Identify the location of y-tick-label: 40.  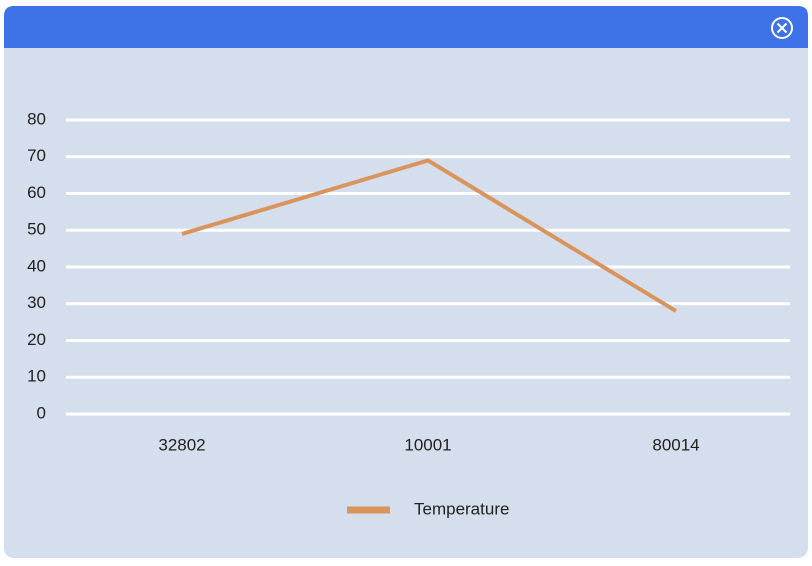
(36, 265).